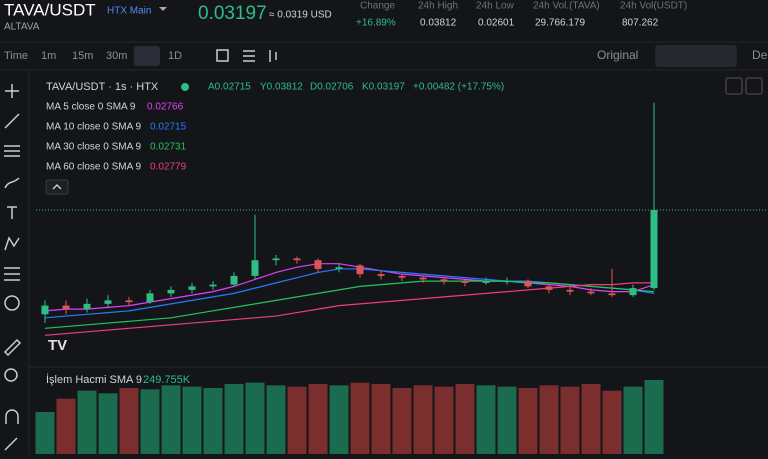 This screenshot has width=768, height=459. What do you see at coordinates (163, 9) in the screenshot?
I see `dropdown-icon` at bounding box center [163, 9].